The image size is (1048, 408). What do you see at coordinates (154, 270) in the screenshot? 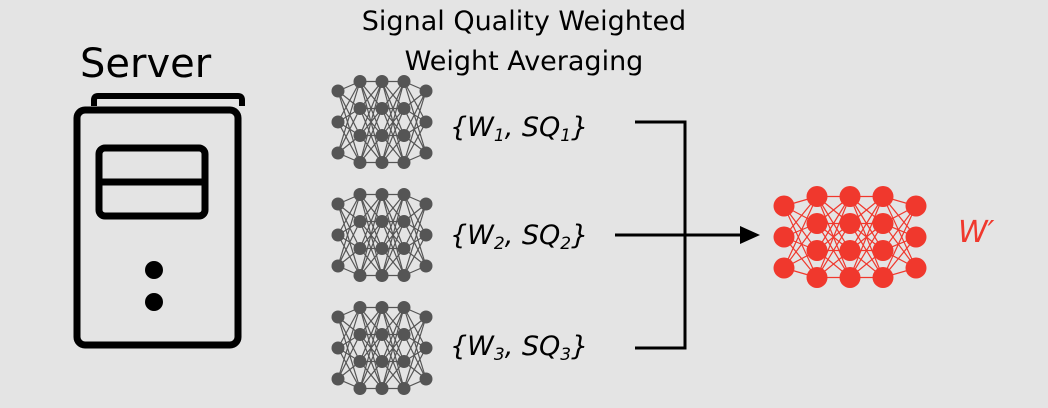
I see `server-led-top` at bounding box center [154, 270].